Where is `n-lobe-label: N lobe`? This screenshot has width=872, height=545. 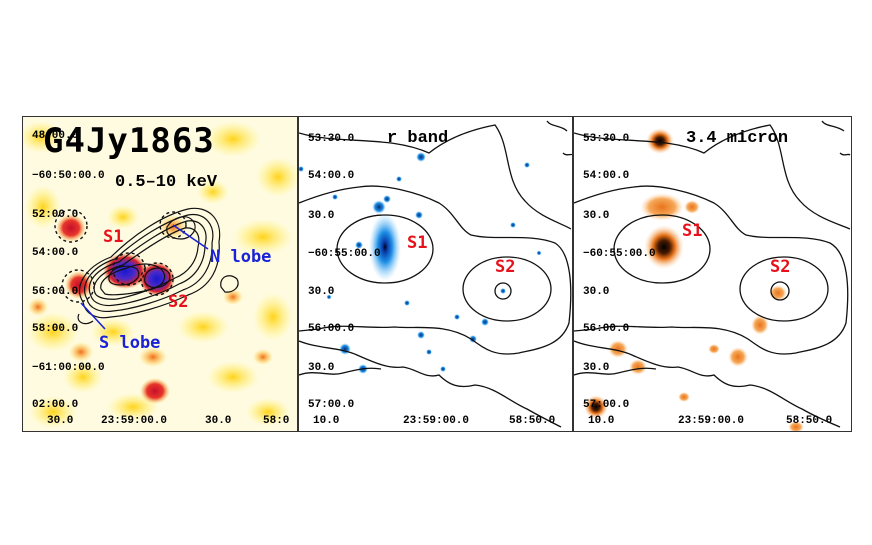
n-lobe-label: N lobe is located at coordinates (241, 257).